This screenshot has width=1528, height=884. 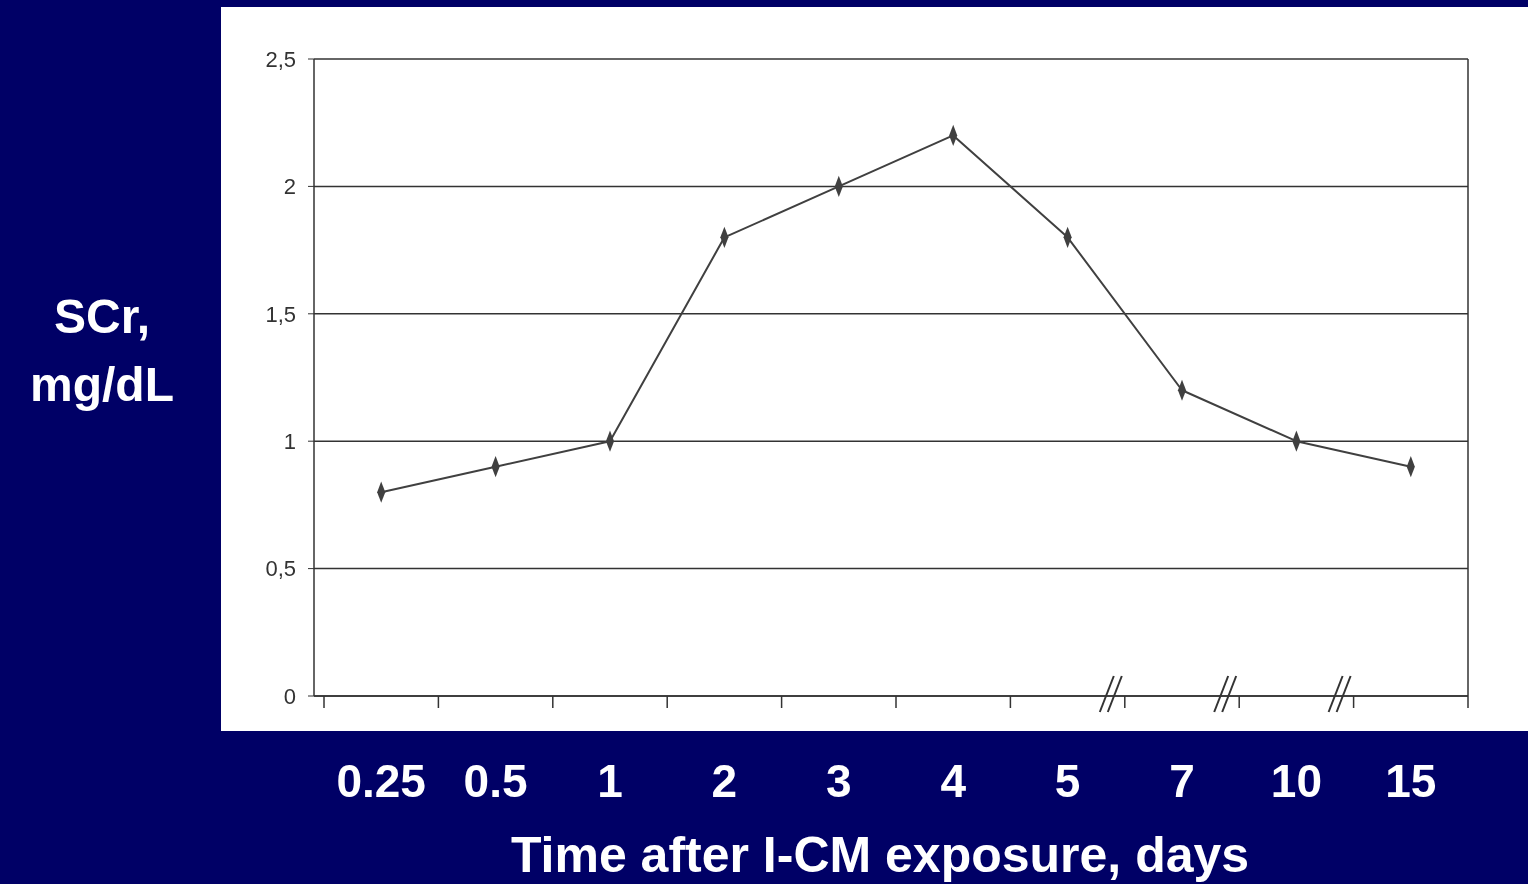 I want to click on x-axis-title: Time after I-CM exposure, days, so click(x=880, y=855).